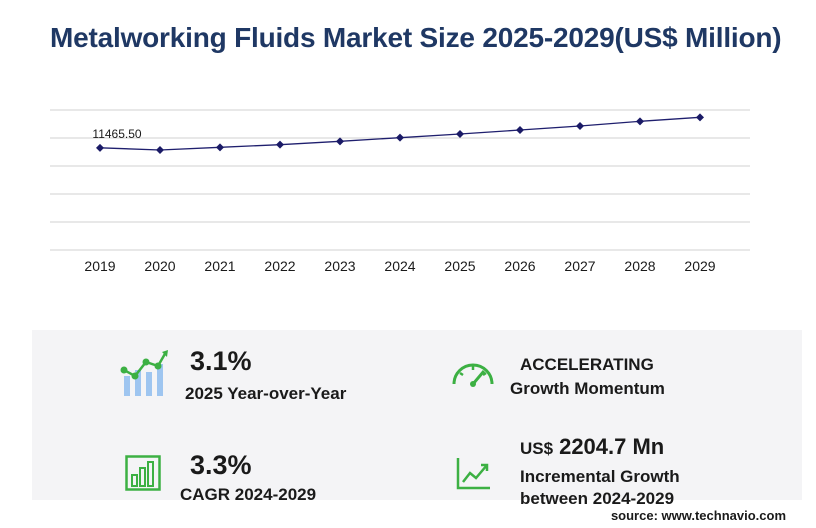 Image resolution: width=816 pixels, height=528 pixels. I want to click on incremental-amount: 2204.7 Mn, so click(612, 446).